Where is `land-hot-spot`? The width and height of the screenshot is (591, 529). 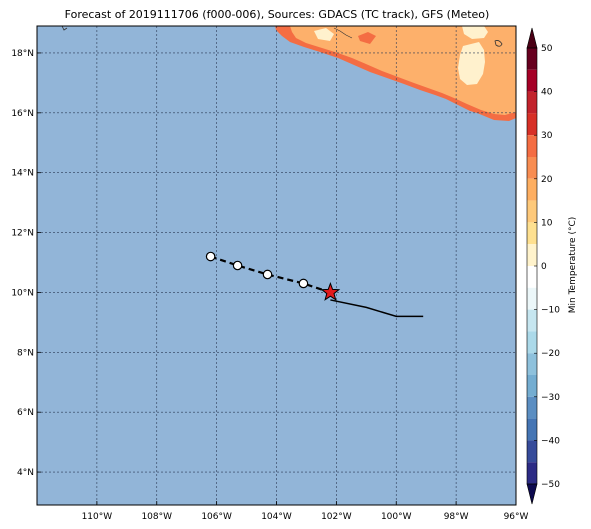 land-hot-spot is located at coordinates (367, 38).